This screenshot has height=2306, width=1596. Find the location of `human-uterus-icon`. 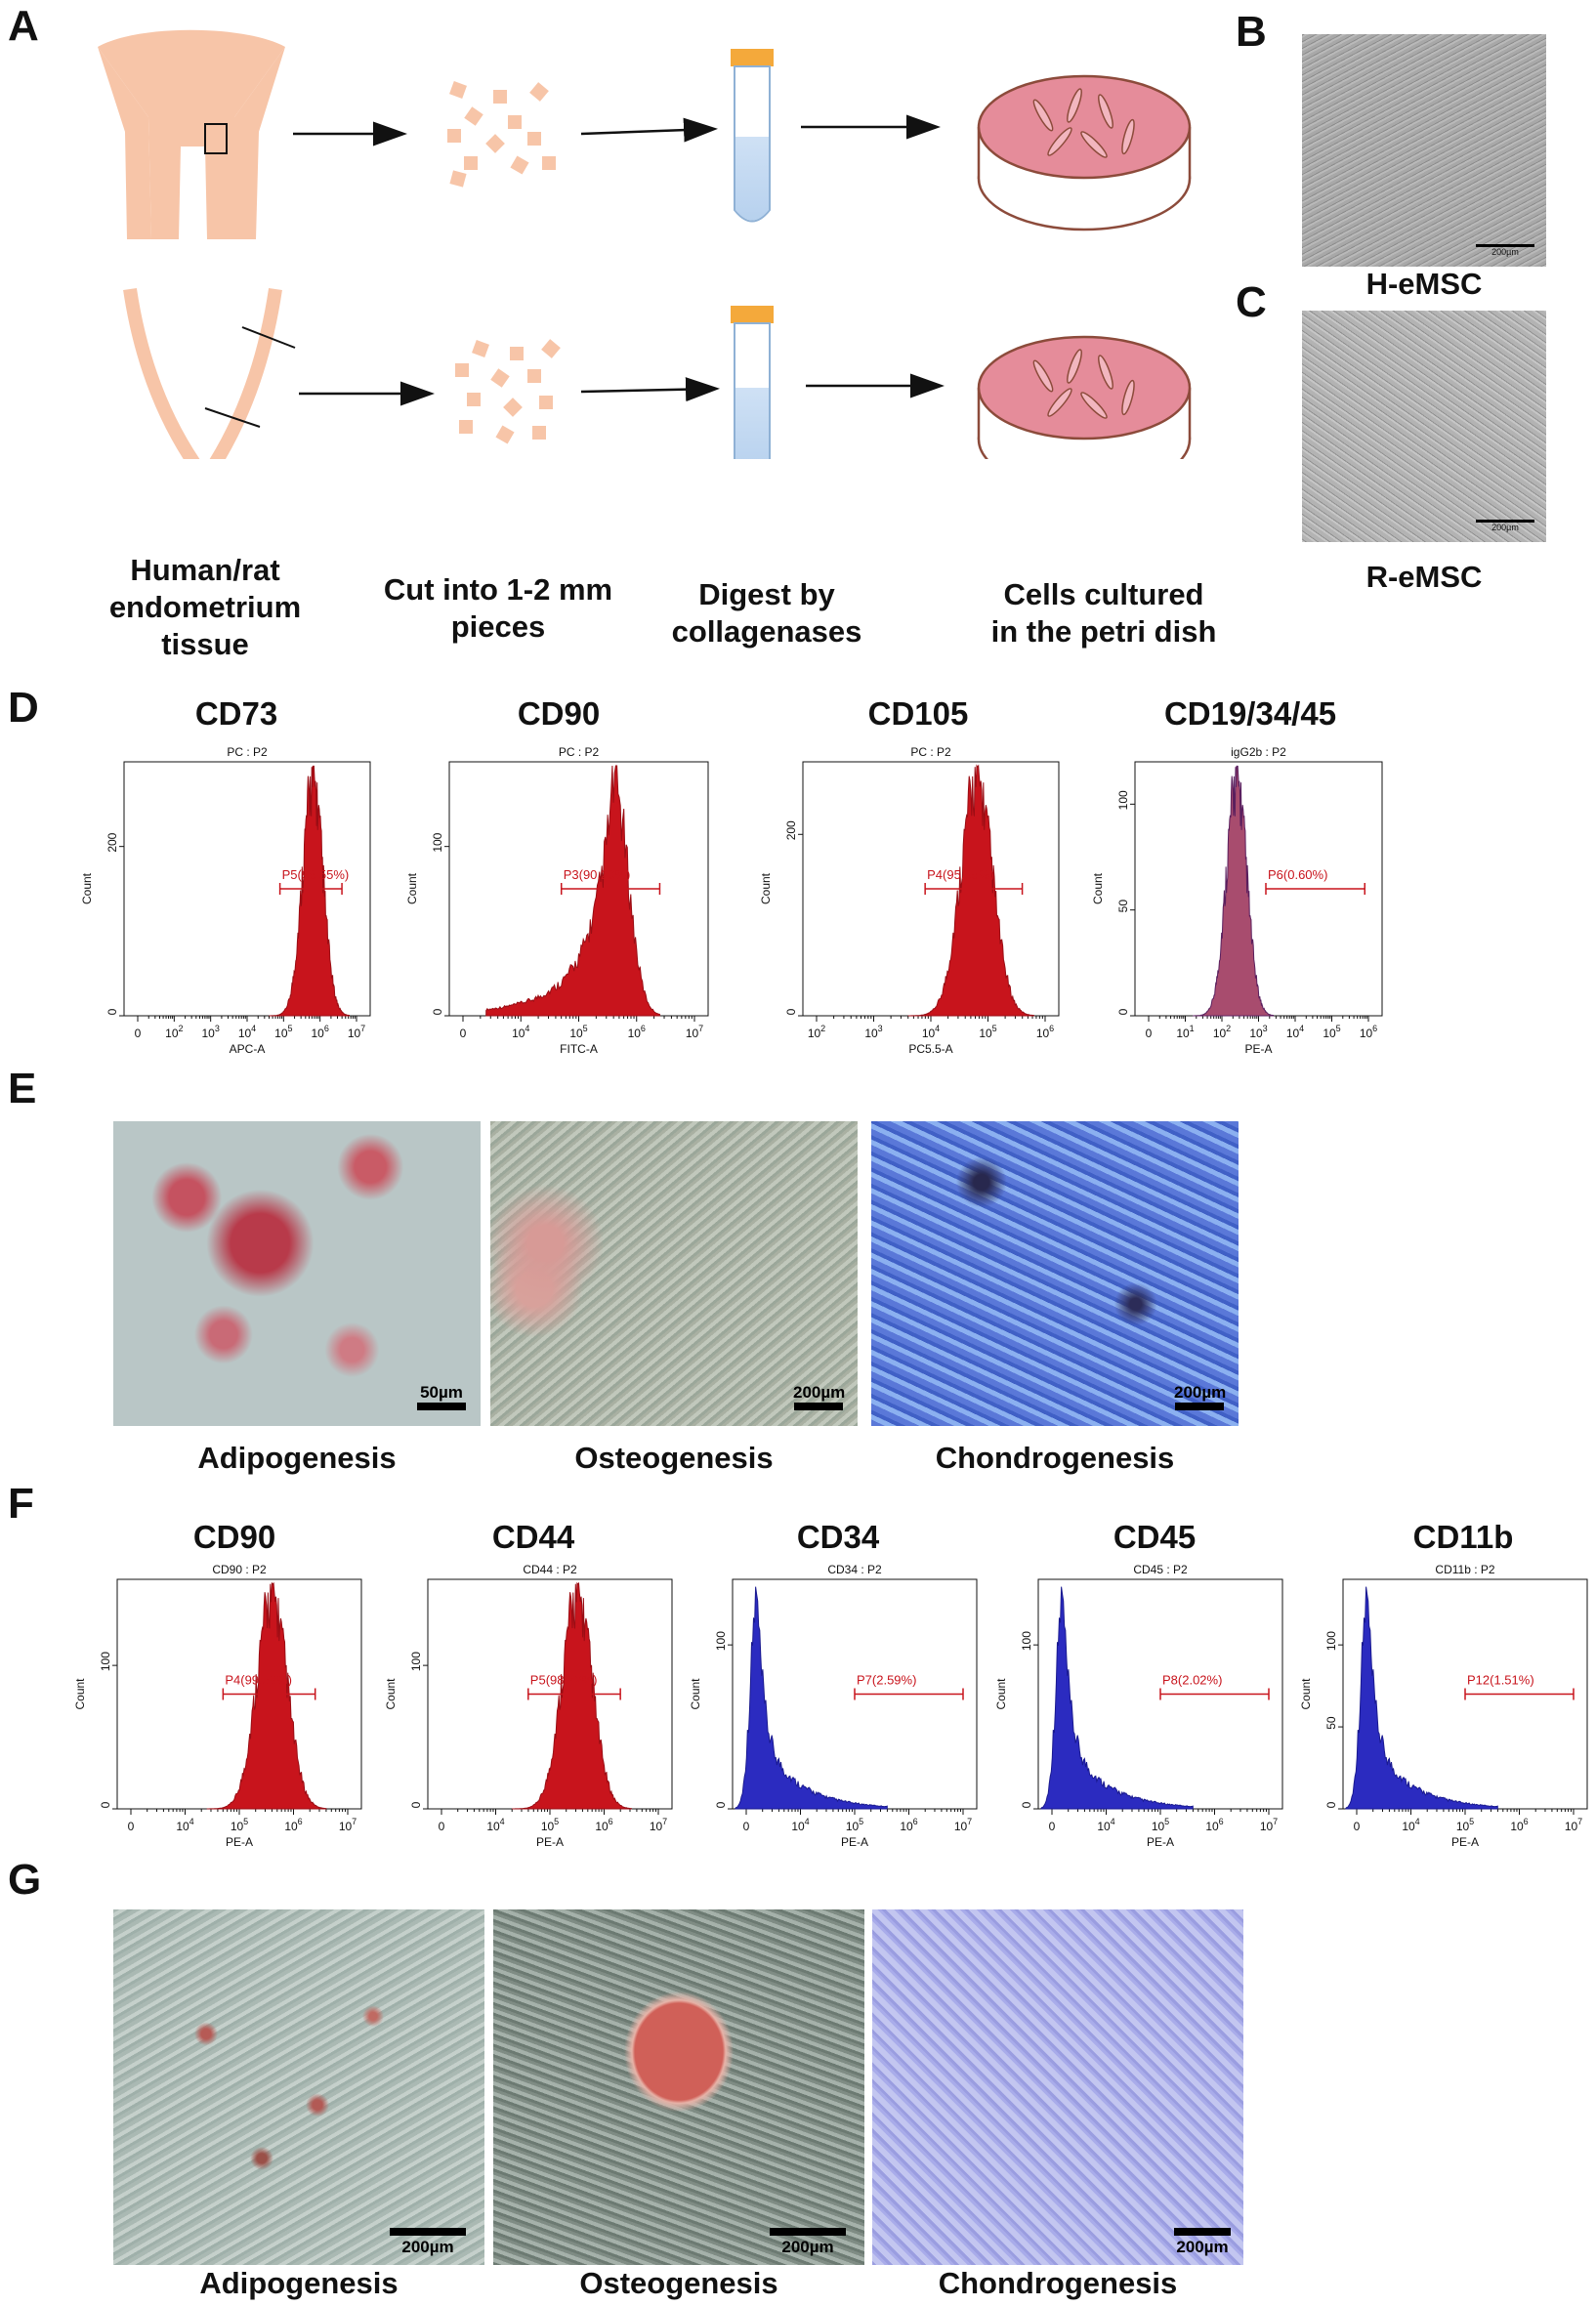

human-uterus-icon is located at coordinates (191, 134).